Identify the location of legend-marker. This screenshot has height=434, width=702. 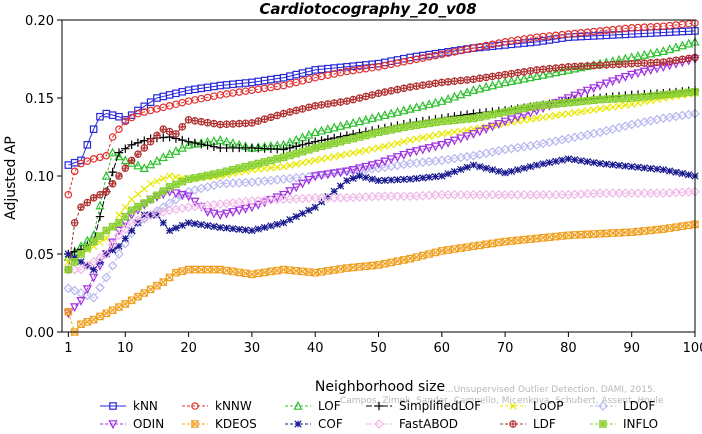
(113, 425).